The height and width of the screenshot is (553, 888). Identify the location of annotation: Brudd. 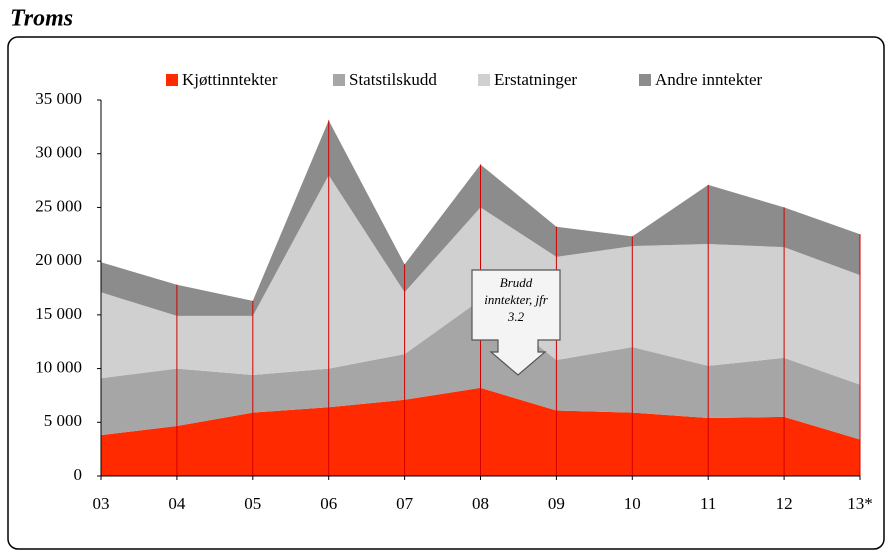
(516, 282).